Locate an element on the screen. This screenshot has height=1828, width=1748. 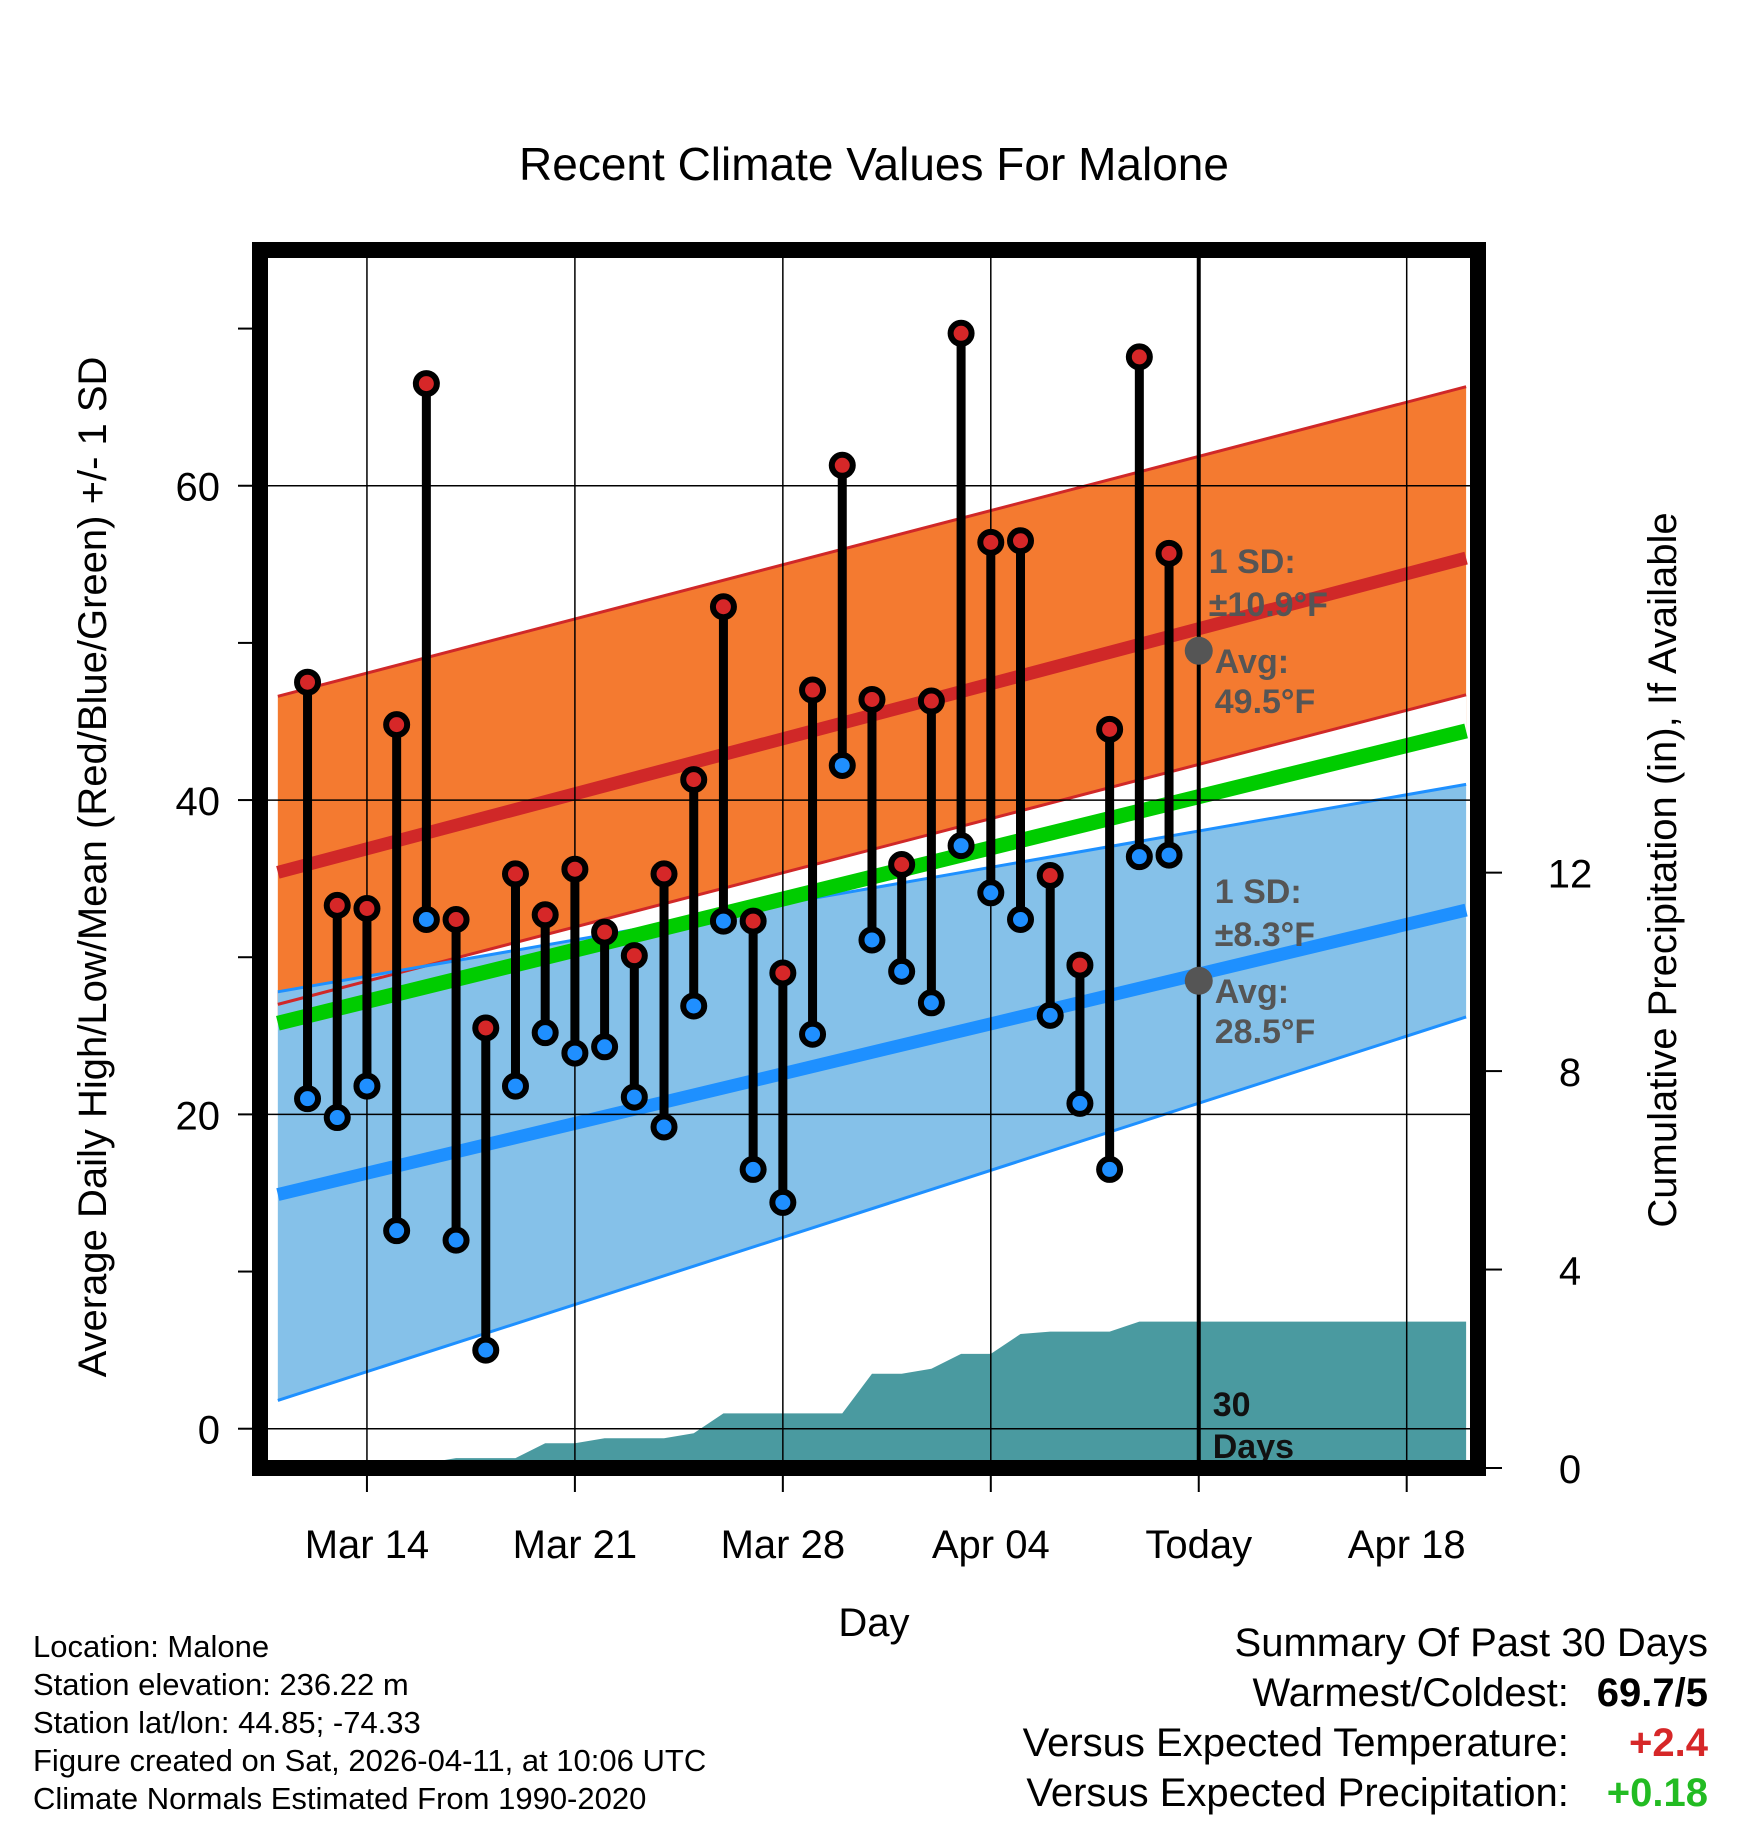
summary-warmest-row: Warmest/Coldest: 69.7/5 is located at coordinates (1366, 1693).